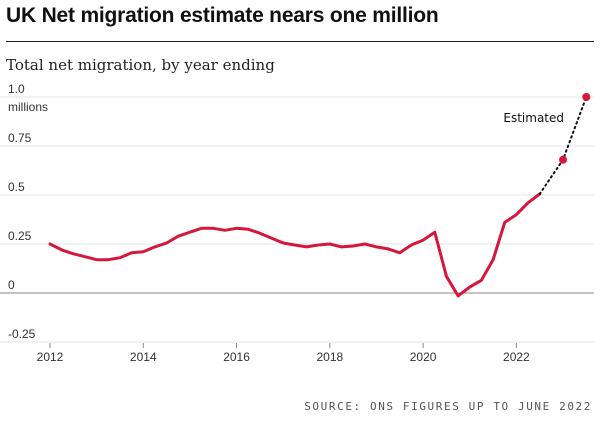 This screenshot has height=425, width=600. Describe the element at coordinates (11, 285) in the screenshot. I see `y-tick-label: 0` at that location.